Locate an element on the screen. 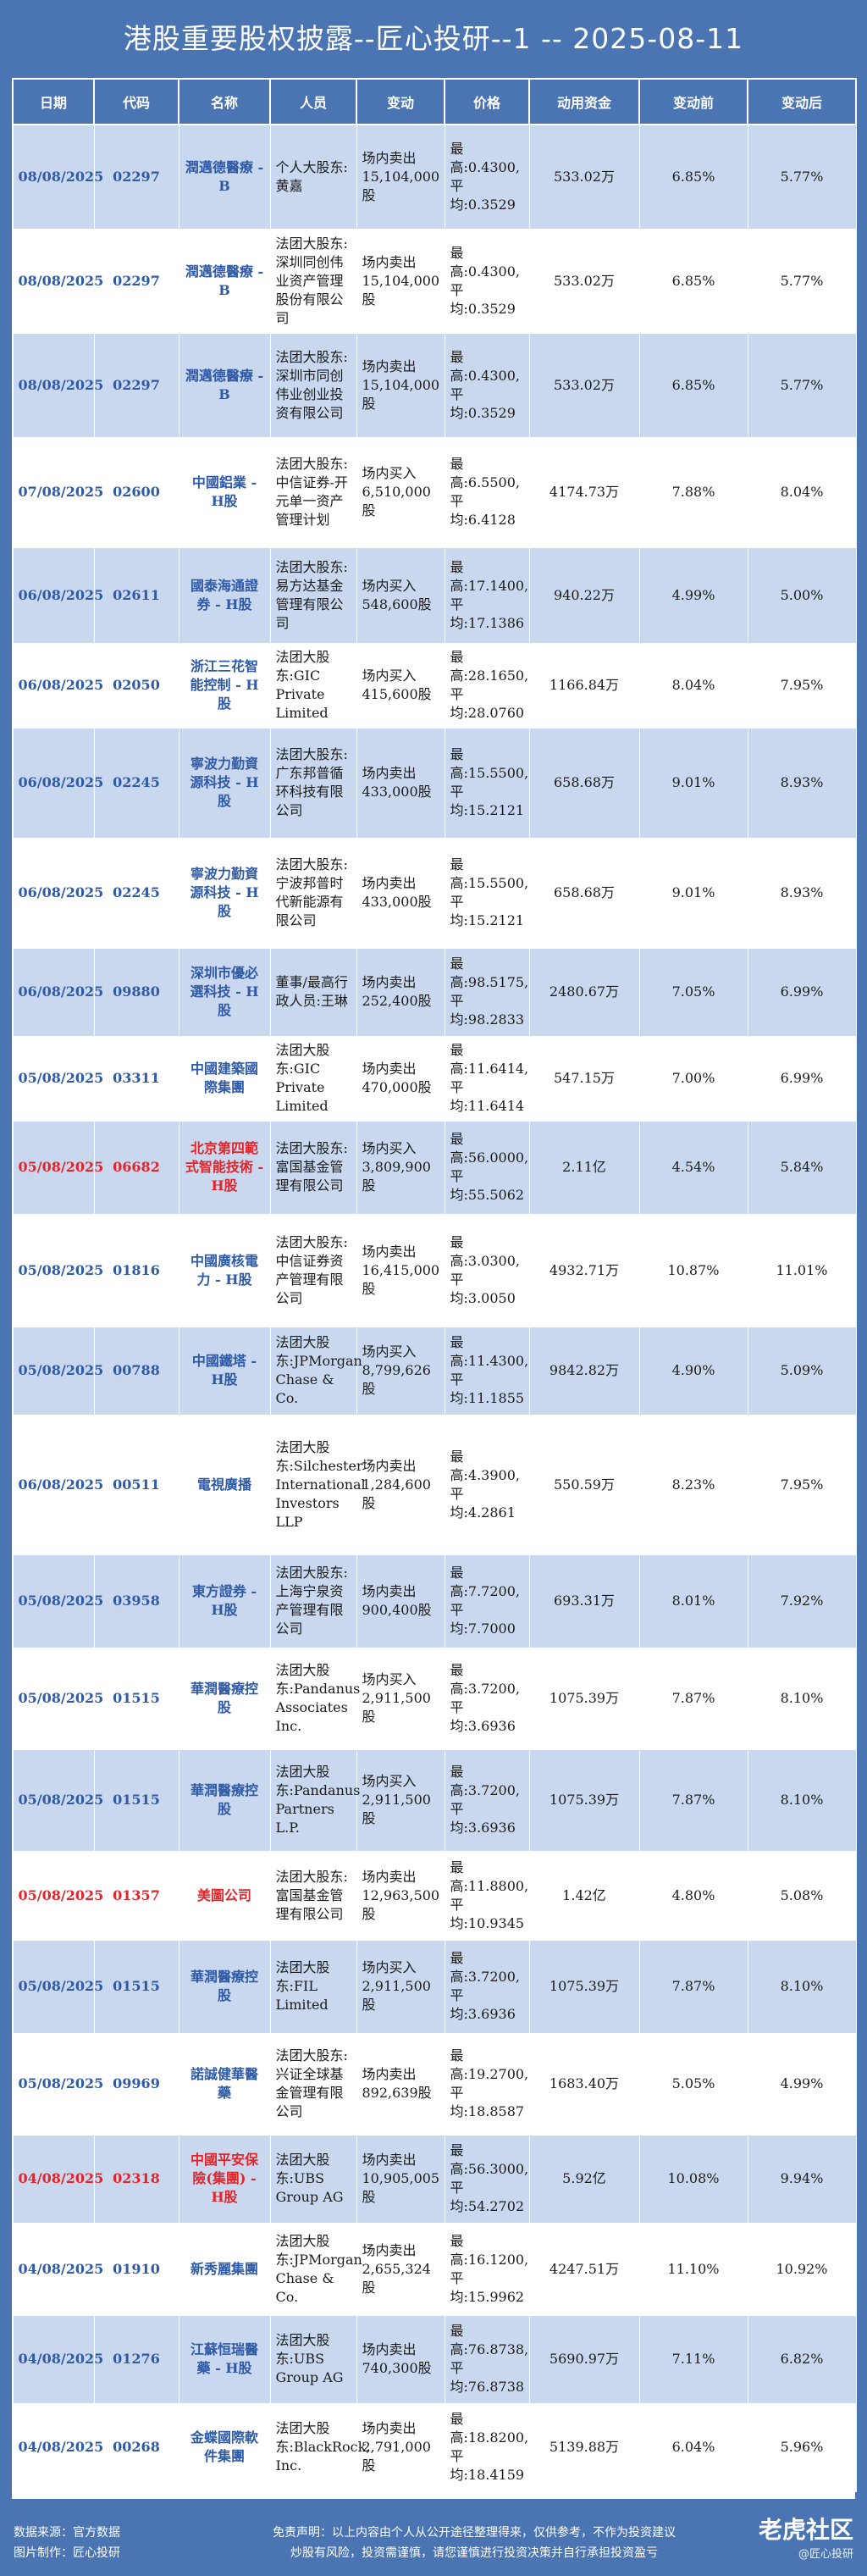  row-after: 5.96% is located at coordinates (802, 2447).